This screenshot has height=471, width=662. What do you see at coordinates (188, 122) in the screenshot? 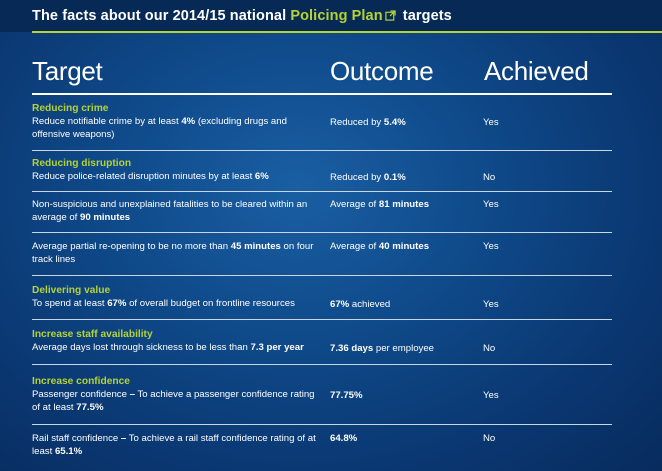
I see `target-value: 4%` at bounding box center [188, 122].